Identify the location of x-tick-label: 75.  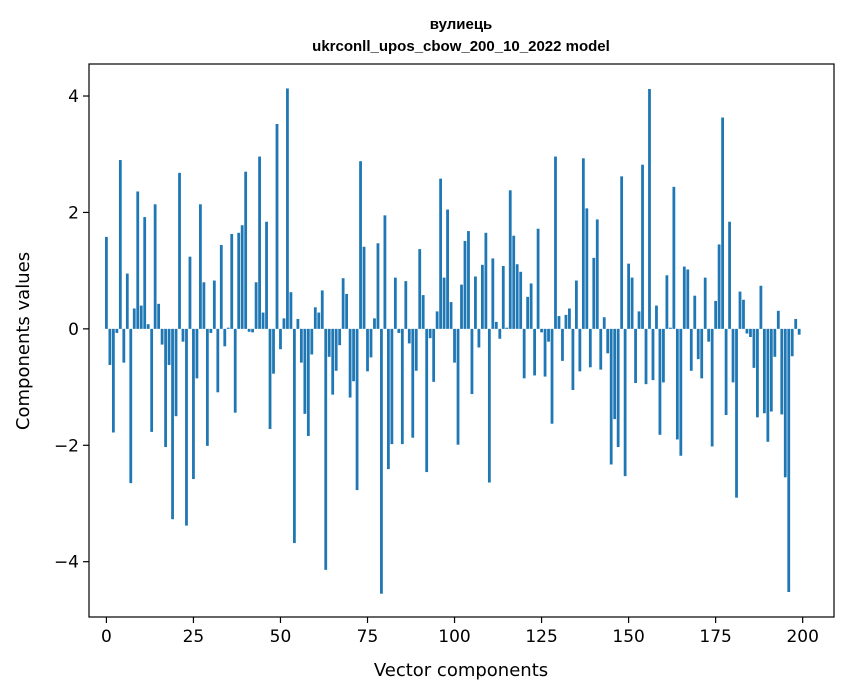
(368, 637).